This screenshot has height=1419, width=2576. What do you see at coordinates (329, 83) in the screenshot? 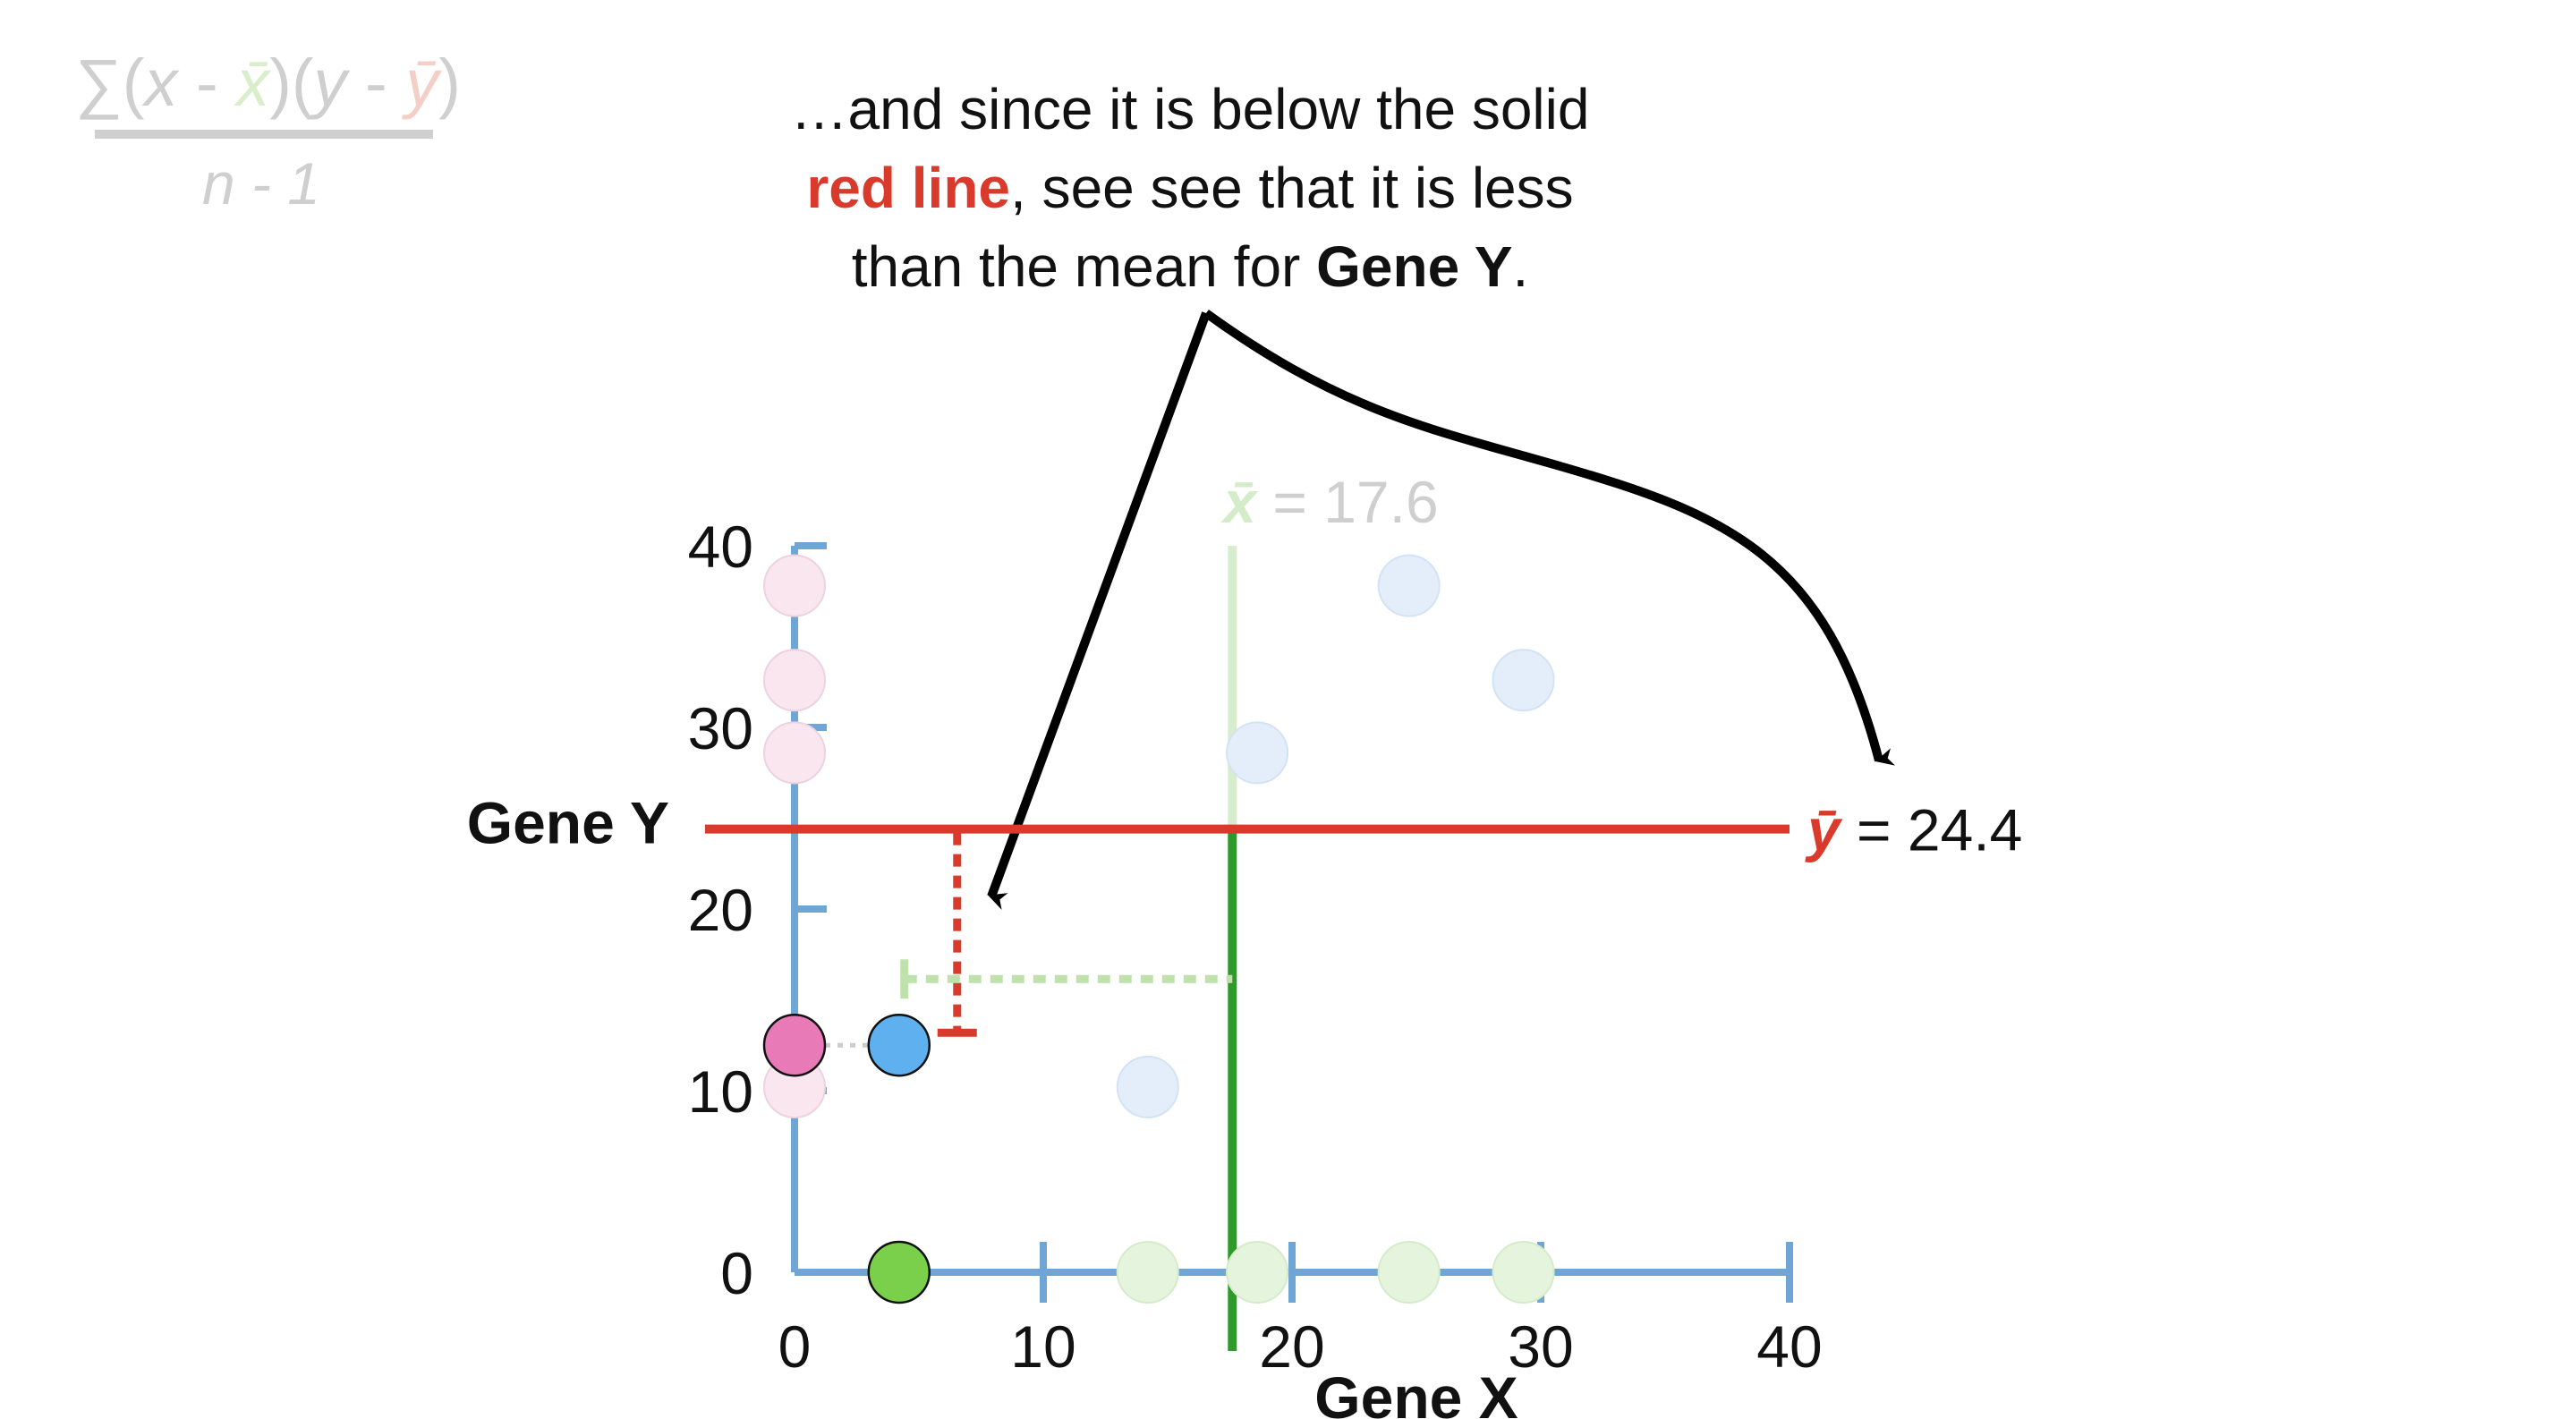
I see `formula-y: y` at bounding box center [329, 83].